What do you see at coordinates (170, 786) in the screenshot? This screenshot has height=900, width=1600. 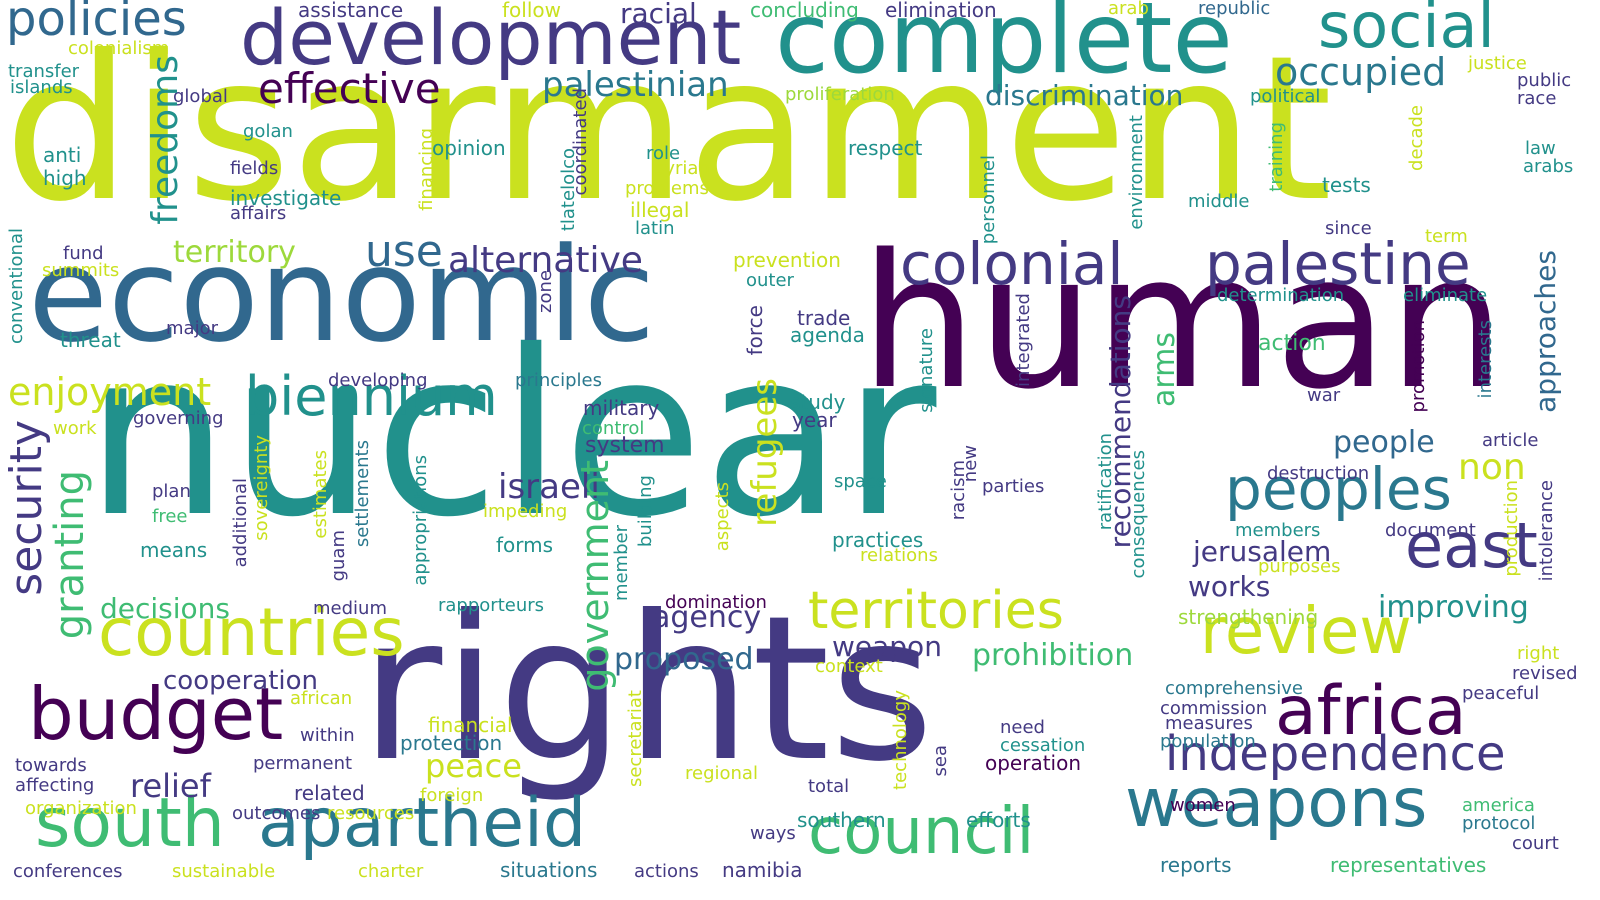 I see `word-relief: relief` at bounding box center [170, 786].